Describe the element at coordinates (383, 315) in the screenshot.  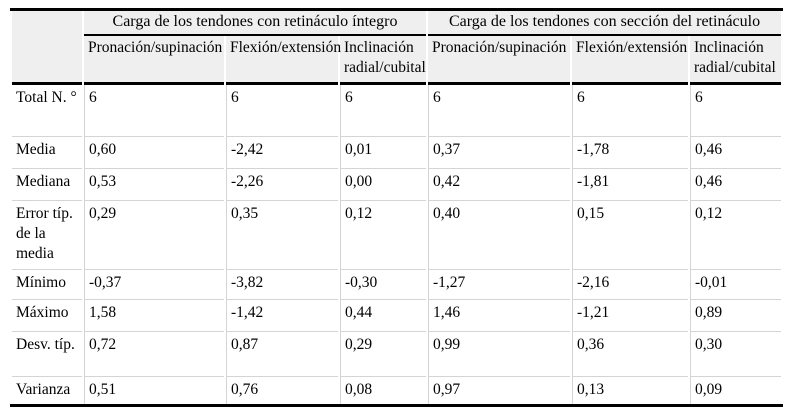
I see `cell-value: 0,44` at that location.